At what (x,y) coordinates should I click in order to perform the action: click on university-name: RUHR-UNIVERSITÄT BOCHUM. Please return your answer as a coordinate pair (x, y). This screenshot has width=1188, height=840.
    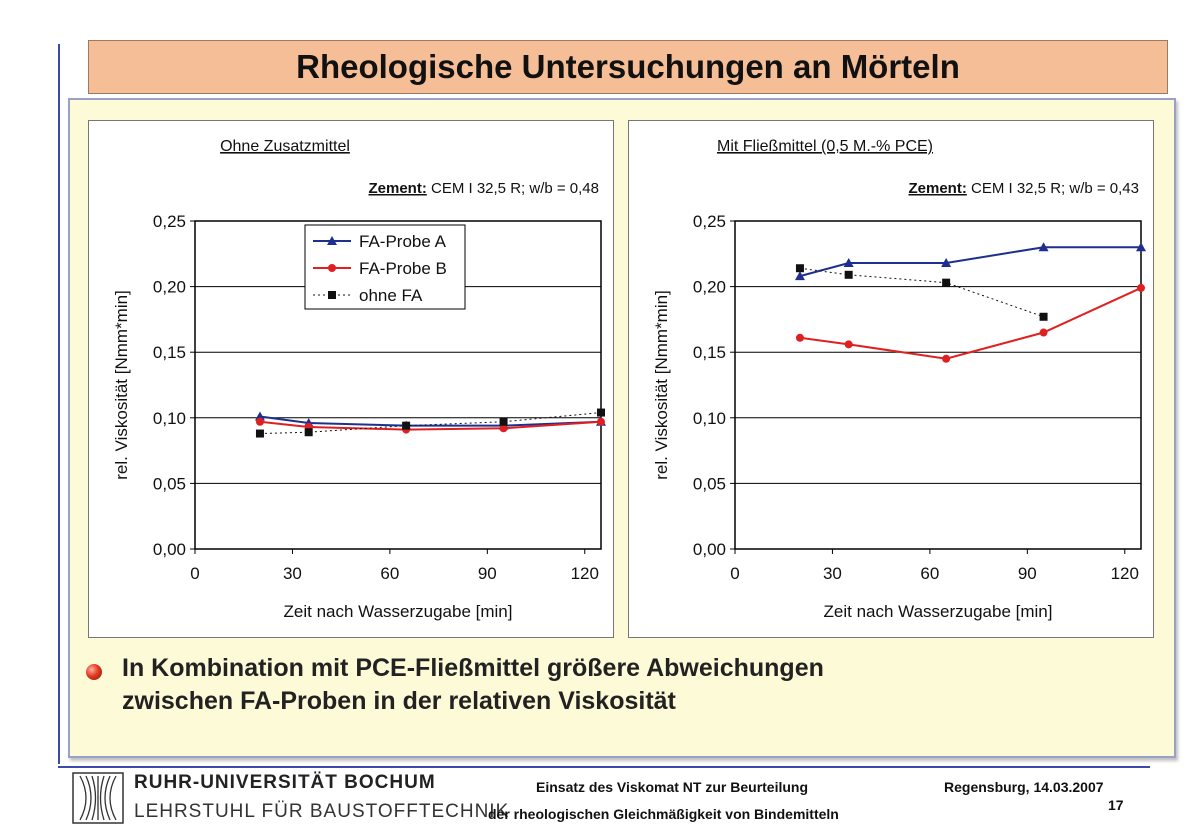
    Looking at the image, I should click on (285, 782).